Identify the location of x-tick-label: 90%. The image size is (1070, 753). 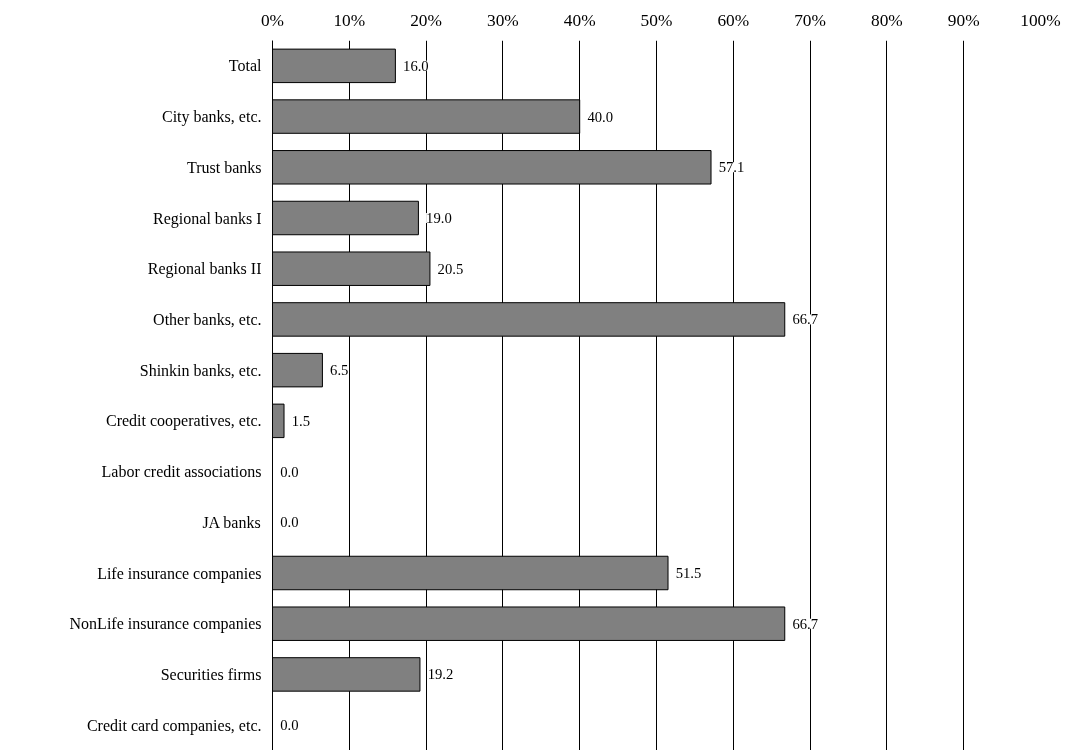
(963, 20).